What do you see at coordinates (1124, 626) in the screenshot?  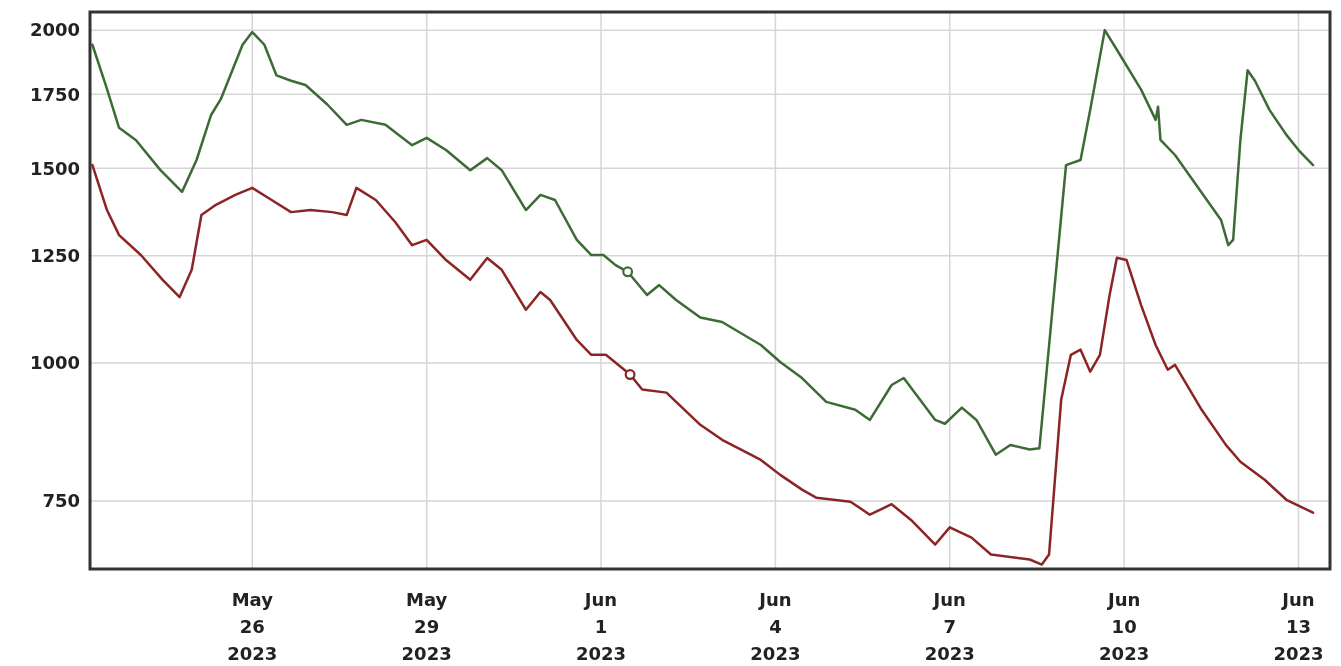 I see `x-tick-label: Jun 10 2023` at bounding box center [1124, 626].